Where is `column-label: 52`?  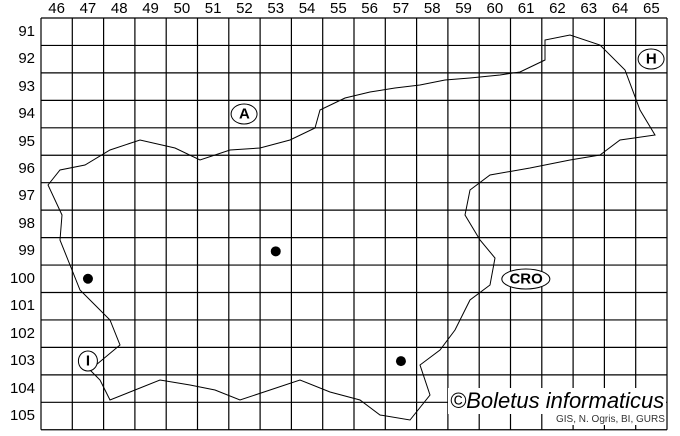 column-label: 52 is located at coordinates (244, 8).